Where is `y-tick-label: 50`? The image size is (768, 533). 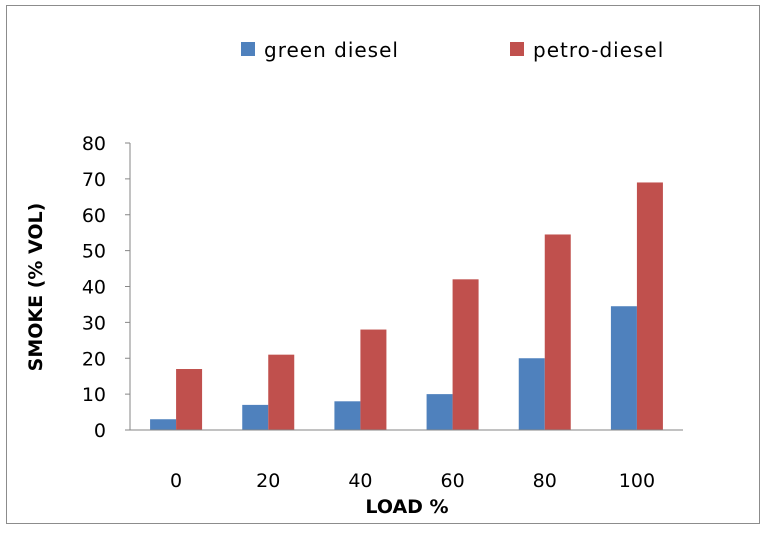
y-tick-label: 50 is located at coordinates (94, 252).